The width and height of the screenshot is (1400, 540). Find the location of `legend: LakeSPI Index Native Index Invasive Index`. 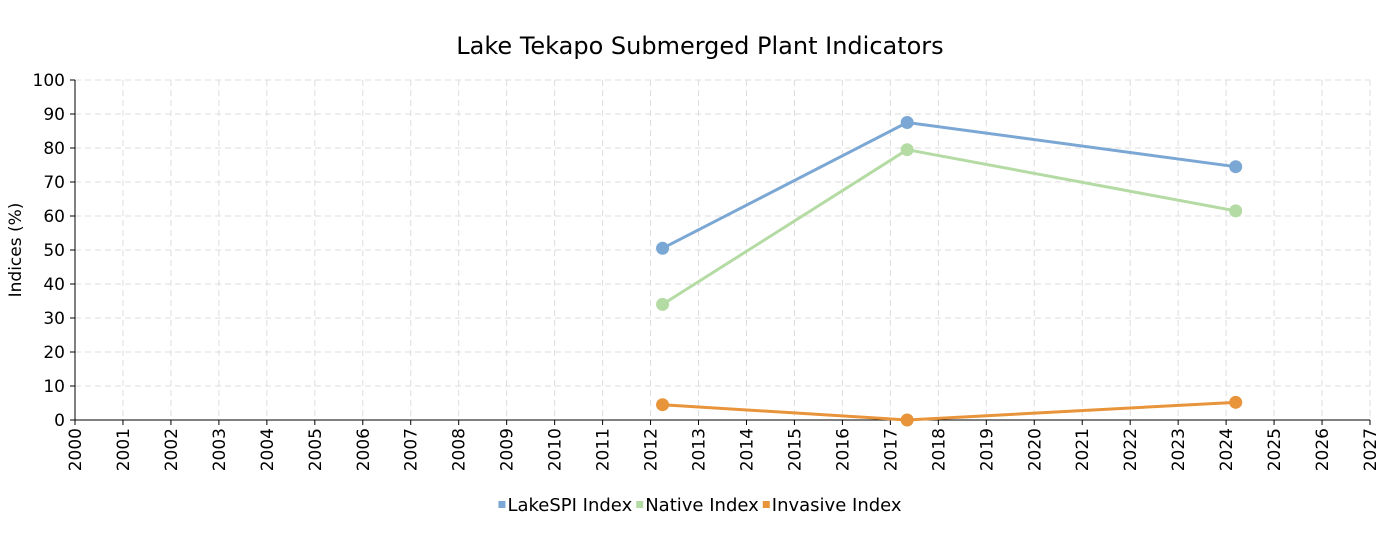

legend: LakeSPI Index Native Index Invasive Index is located at coordinates (700, 505).